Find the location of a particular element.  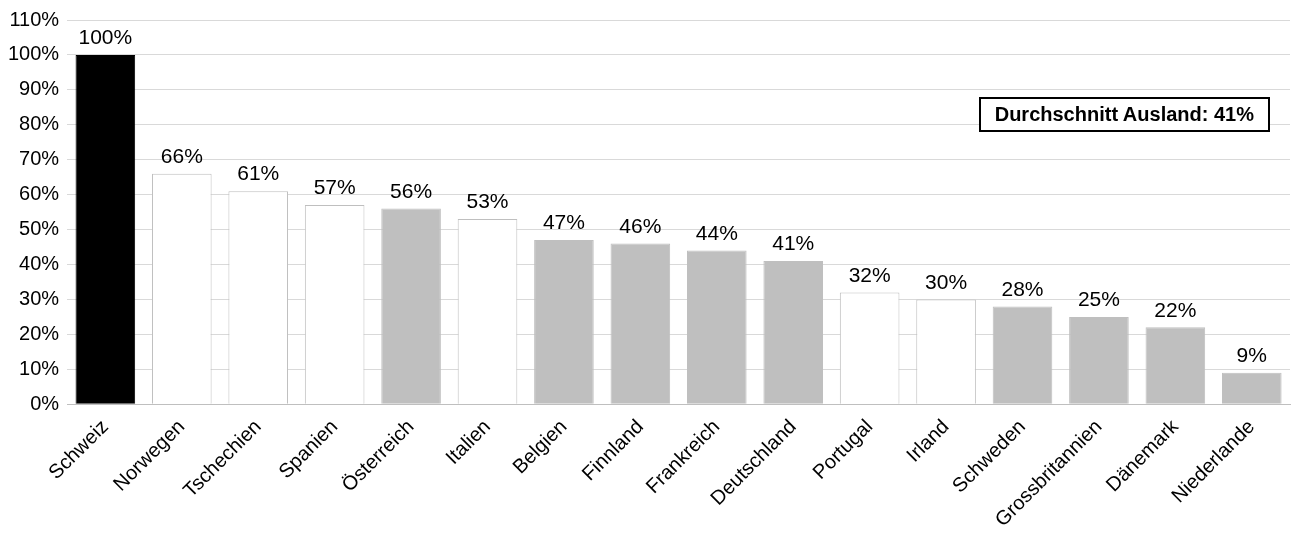

y-tick-label: 80% is located at coordinates (39, 123).